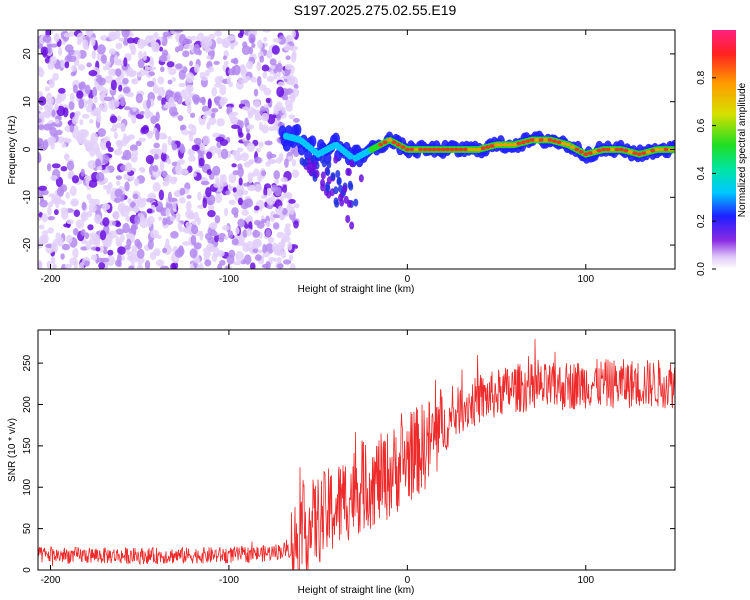 Image resolution: width=750 pixels, height=600 pixels. I want to click on chart-title: S197.2025.275.02.55.E19, so click(375, 10).